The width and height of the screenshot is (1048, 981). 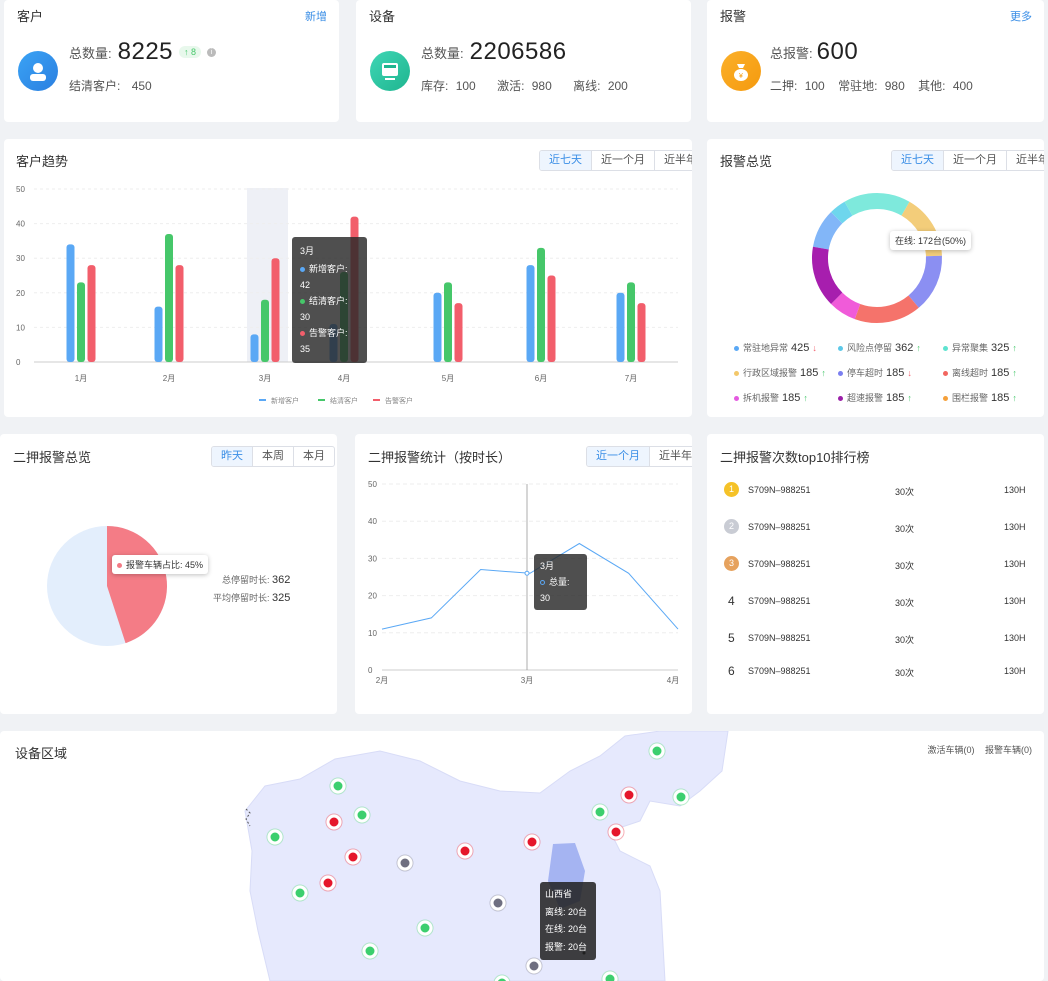 I want to click on card-title: 设备, so click(x=382, y=16).